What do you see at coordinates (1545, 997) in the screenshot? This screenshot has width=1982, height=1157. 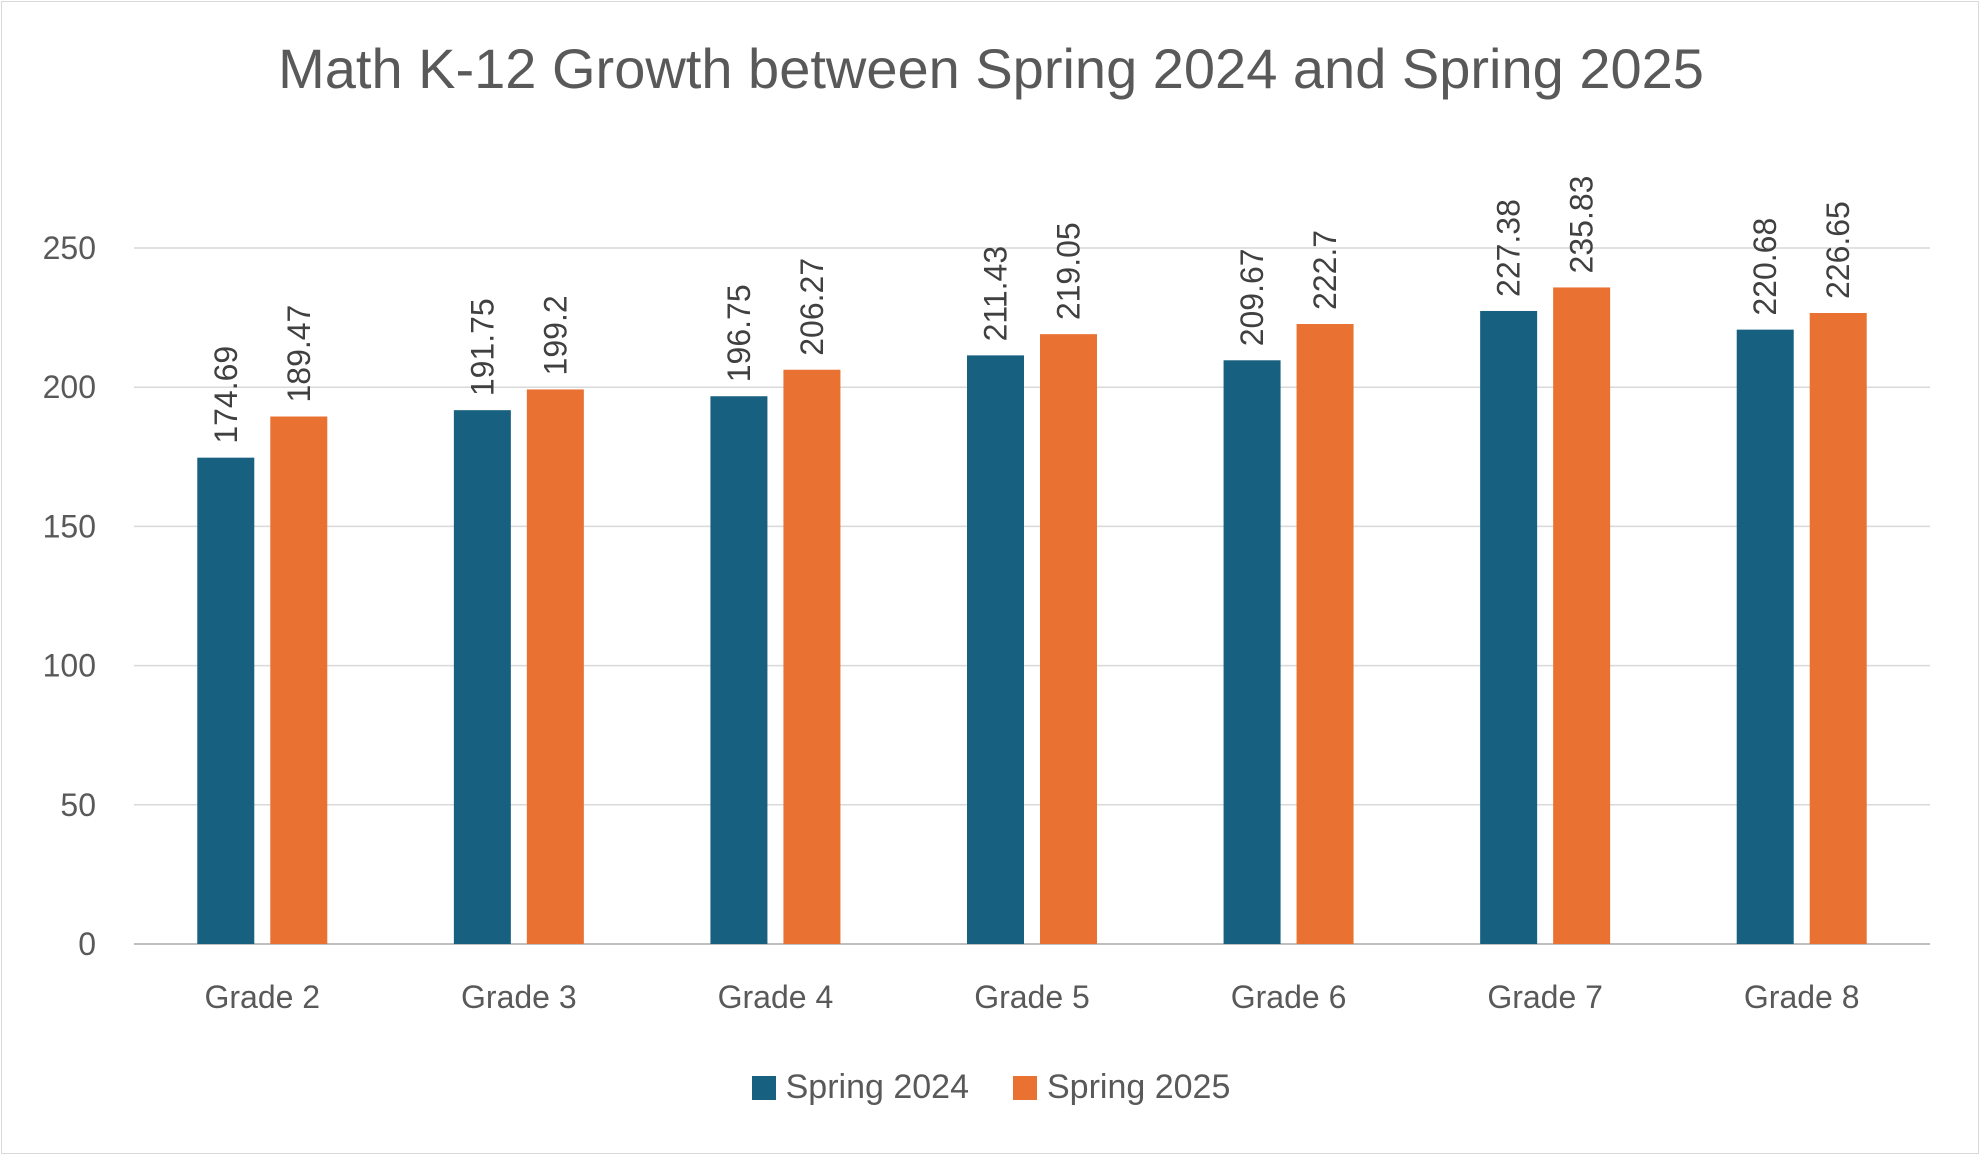 I see `x-tick-label: Grade 7` at bounding box center [1545, 997].